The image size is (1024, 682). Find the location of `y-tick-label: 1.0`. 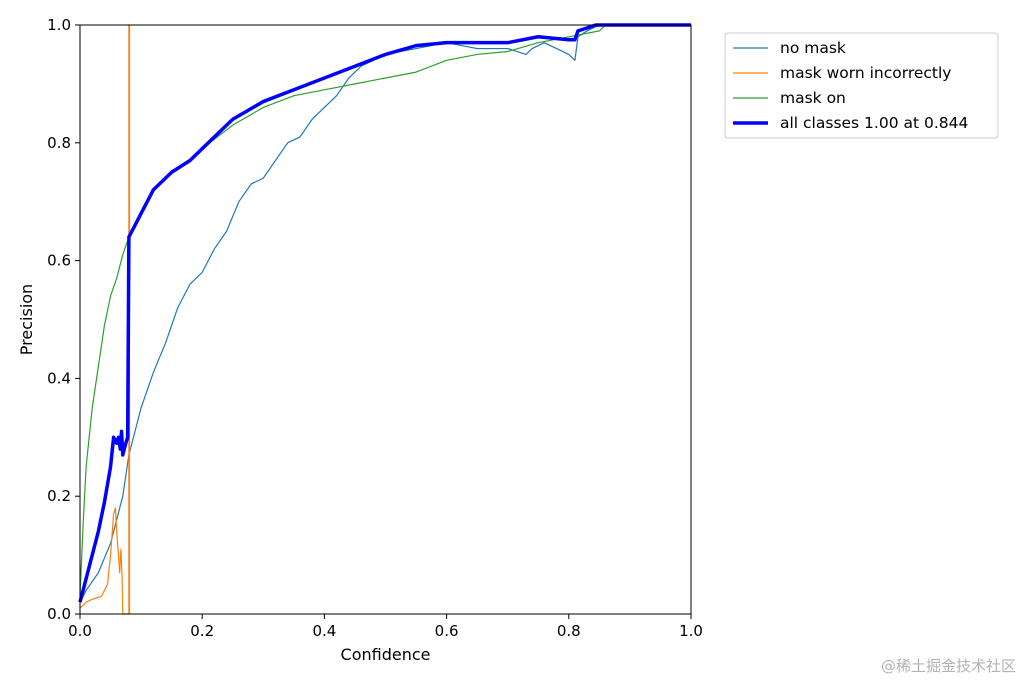

y-tick-label: 1.0 is located at coordinates (59, 25).